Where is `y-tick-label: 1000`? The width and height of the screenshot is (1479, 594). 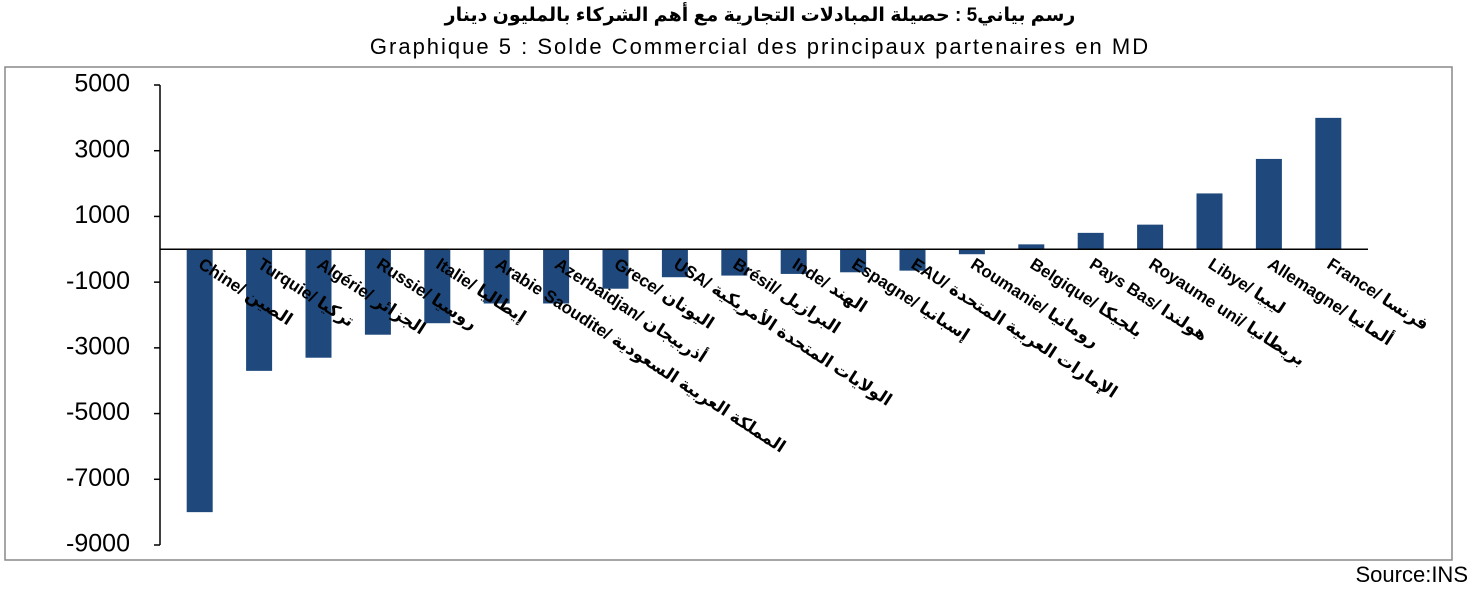 y-tick-label: 1000 is located at coordinates (102, 215).